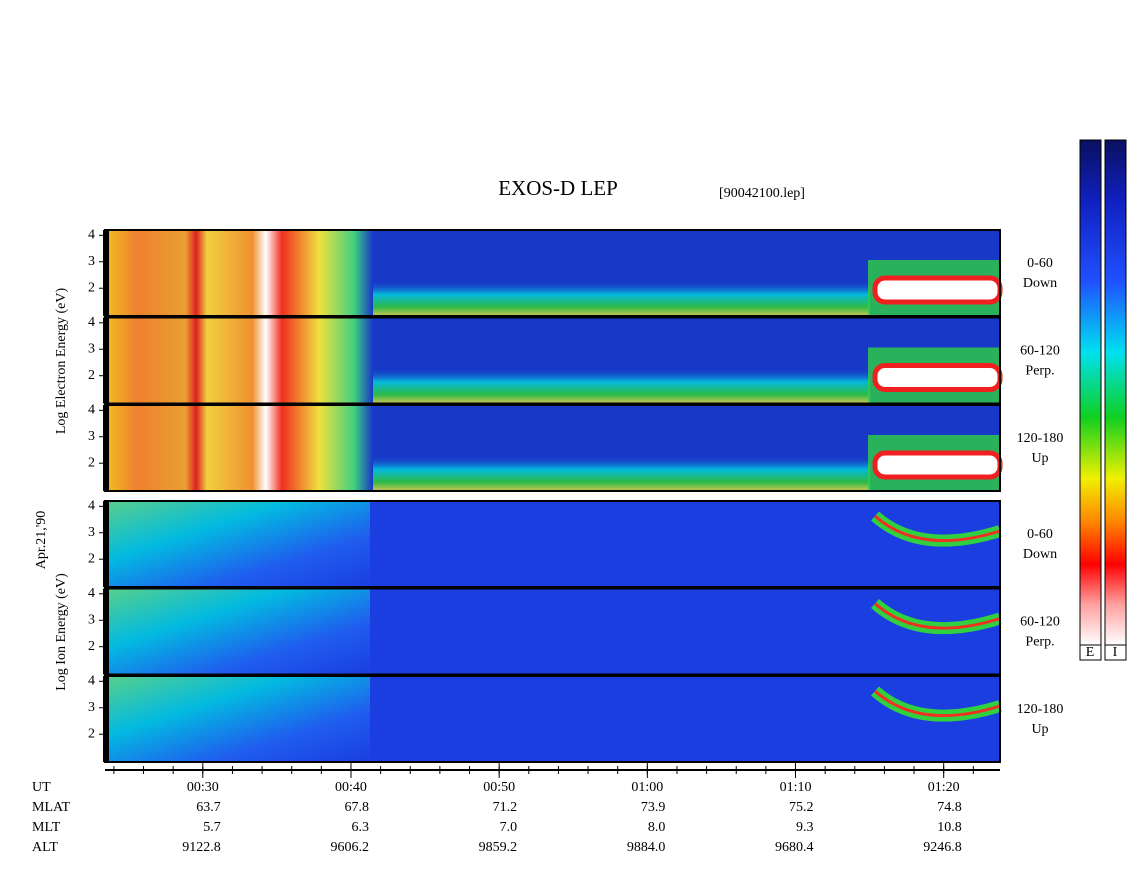  I want to click on y-axis-label: Log Ion Energy (eV), so click(61, 632).